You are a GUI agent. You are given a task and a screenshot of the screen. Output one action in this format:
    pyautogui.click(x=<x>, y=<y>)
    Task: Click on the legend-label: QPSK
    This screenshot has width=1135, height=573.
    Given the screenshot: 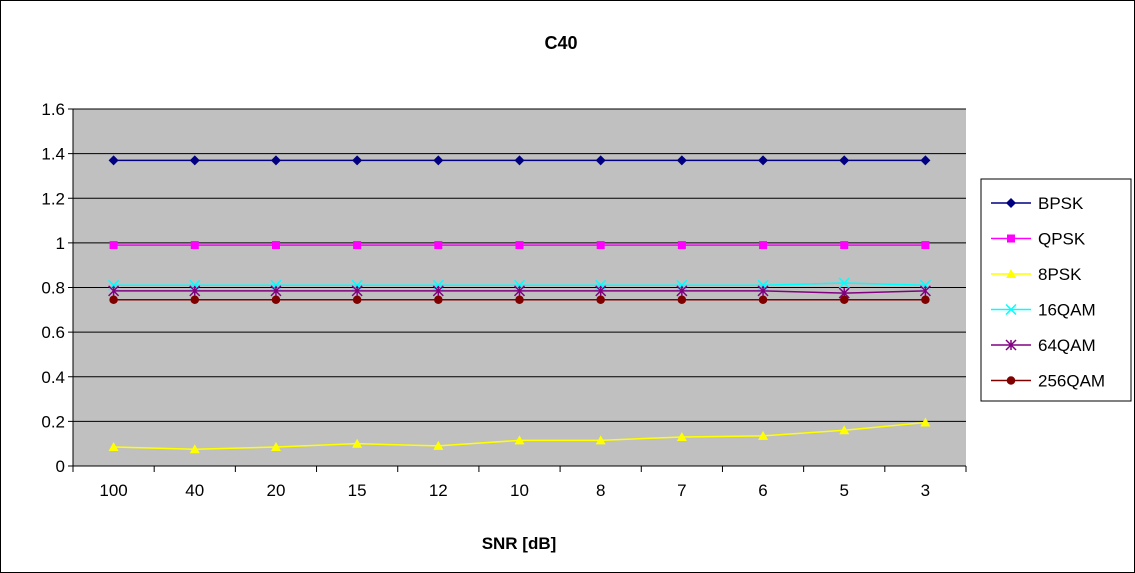 What is the action you would take?
    pyautogui.click(x=1062, y=239)
    